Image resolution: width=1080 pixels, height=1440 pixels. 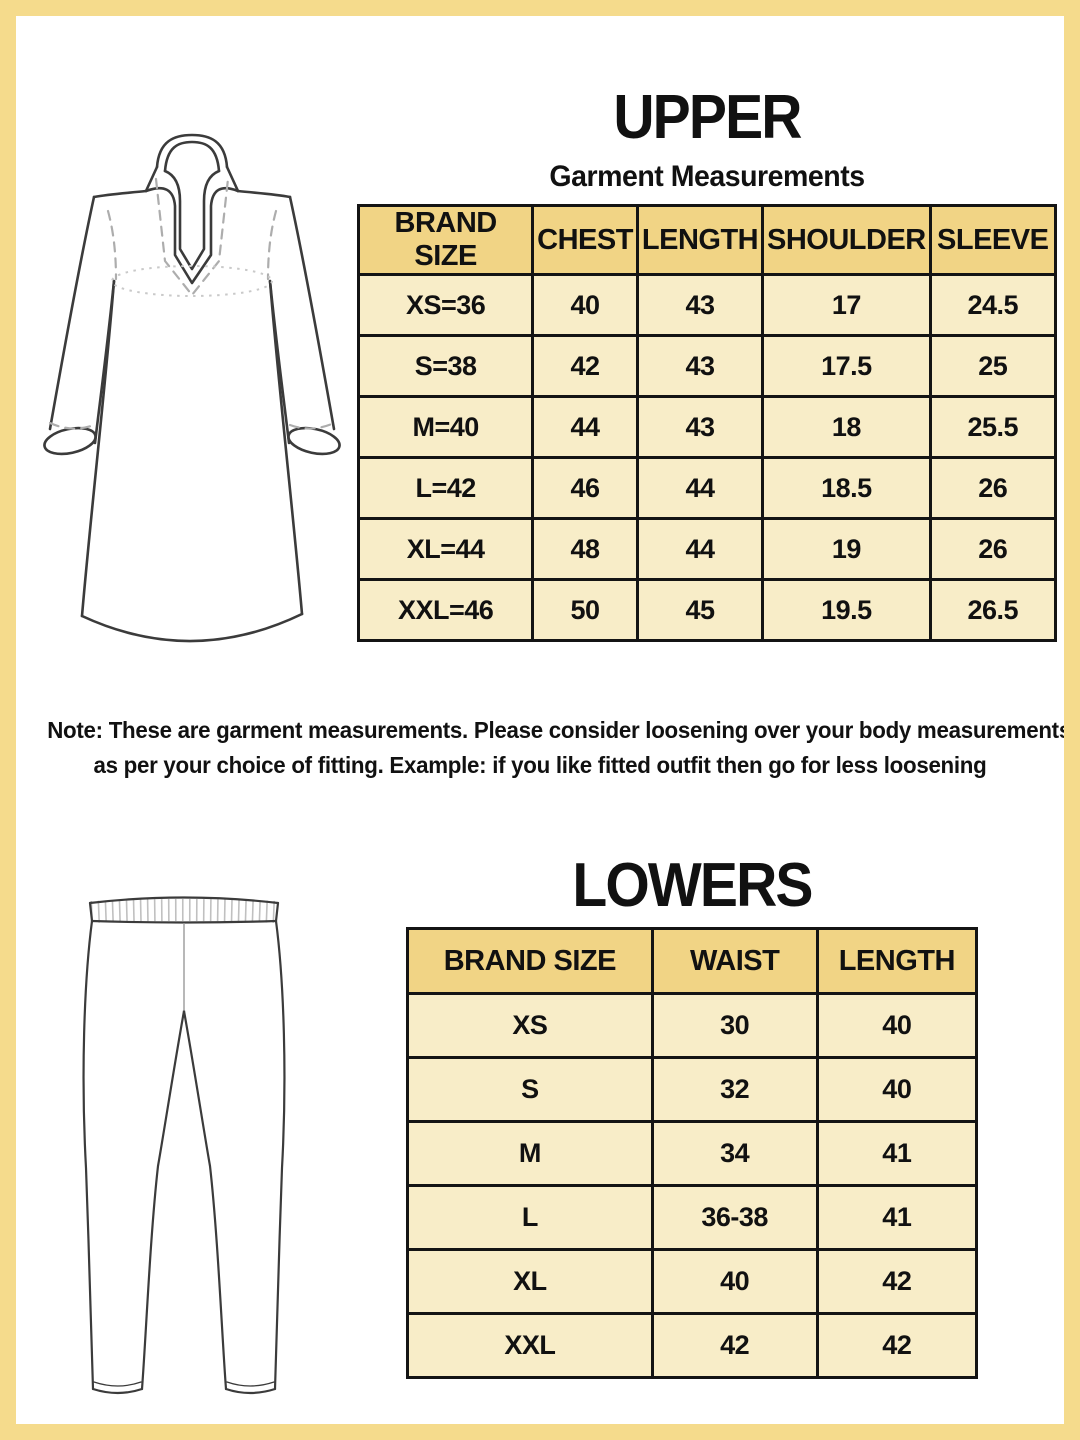 I want to click on pants-illustration-icon, so click(x=184, y=1145).